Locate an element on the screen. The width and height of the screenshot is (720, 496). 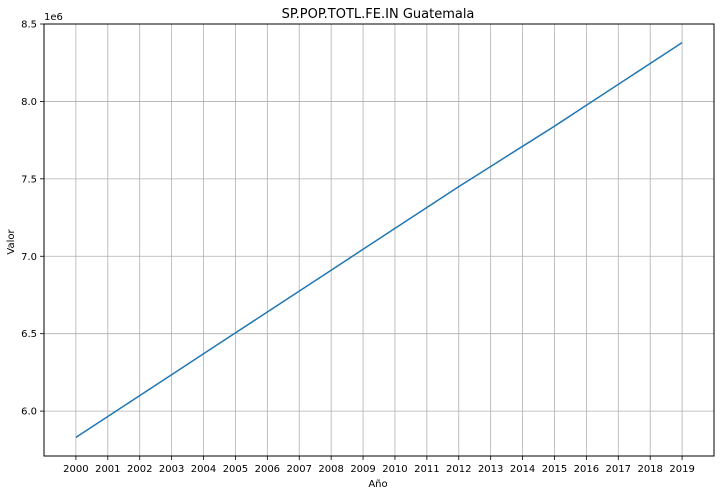
x-tick-label: 2019 is located at coordinates (681, 469).